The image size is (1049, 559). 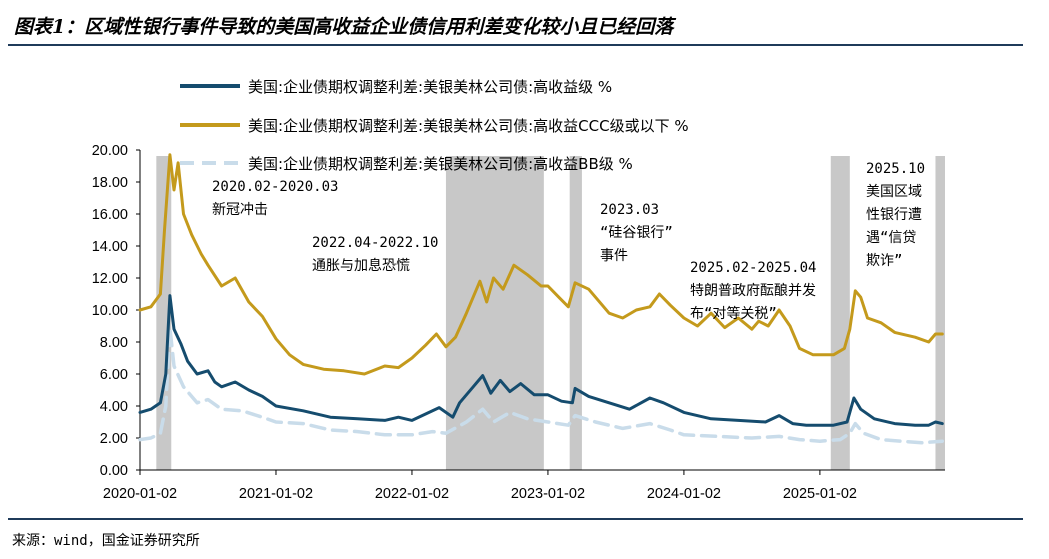 I want to click on annotation-line: 遇“信贷, so click(x=891, y=238).